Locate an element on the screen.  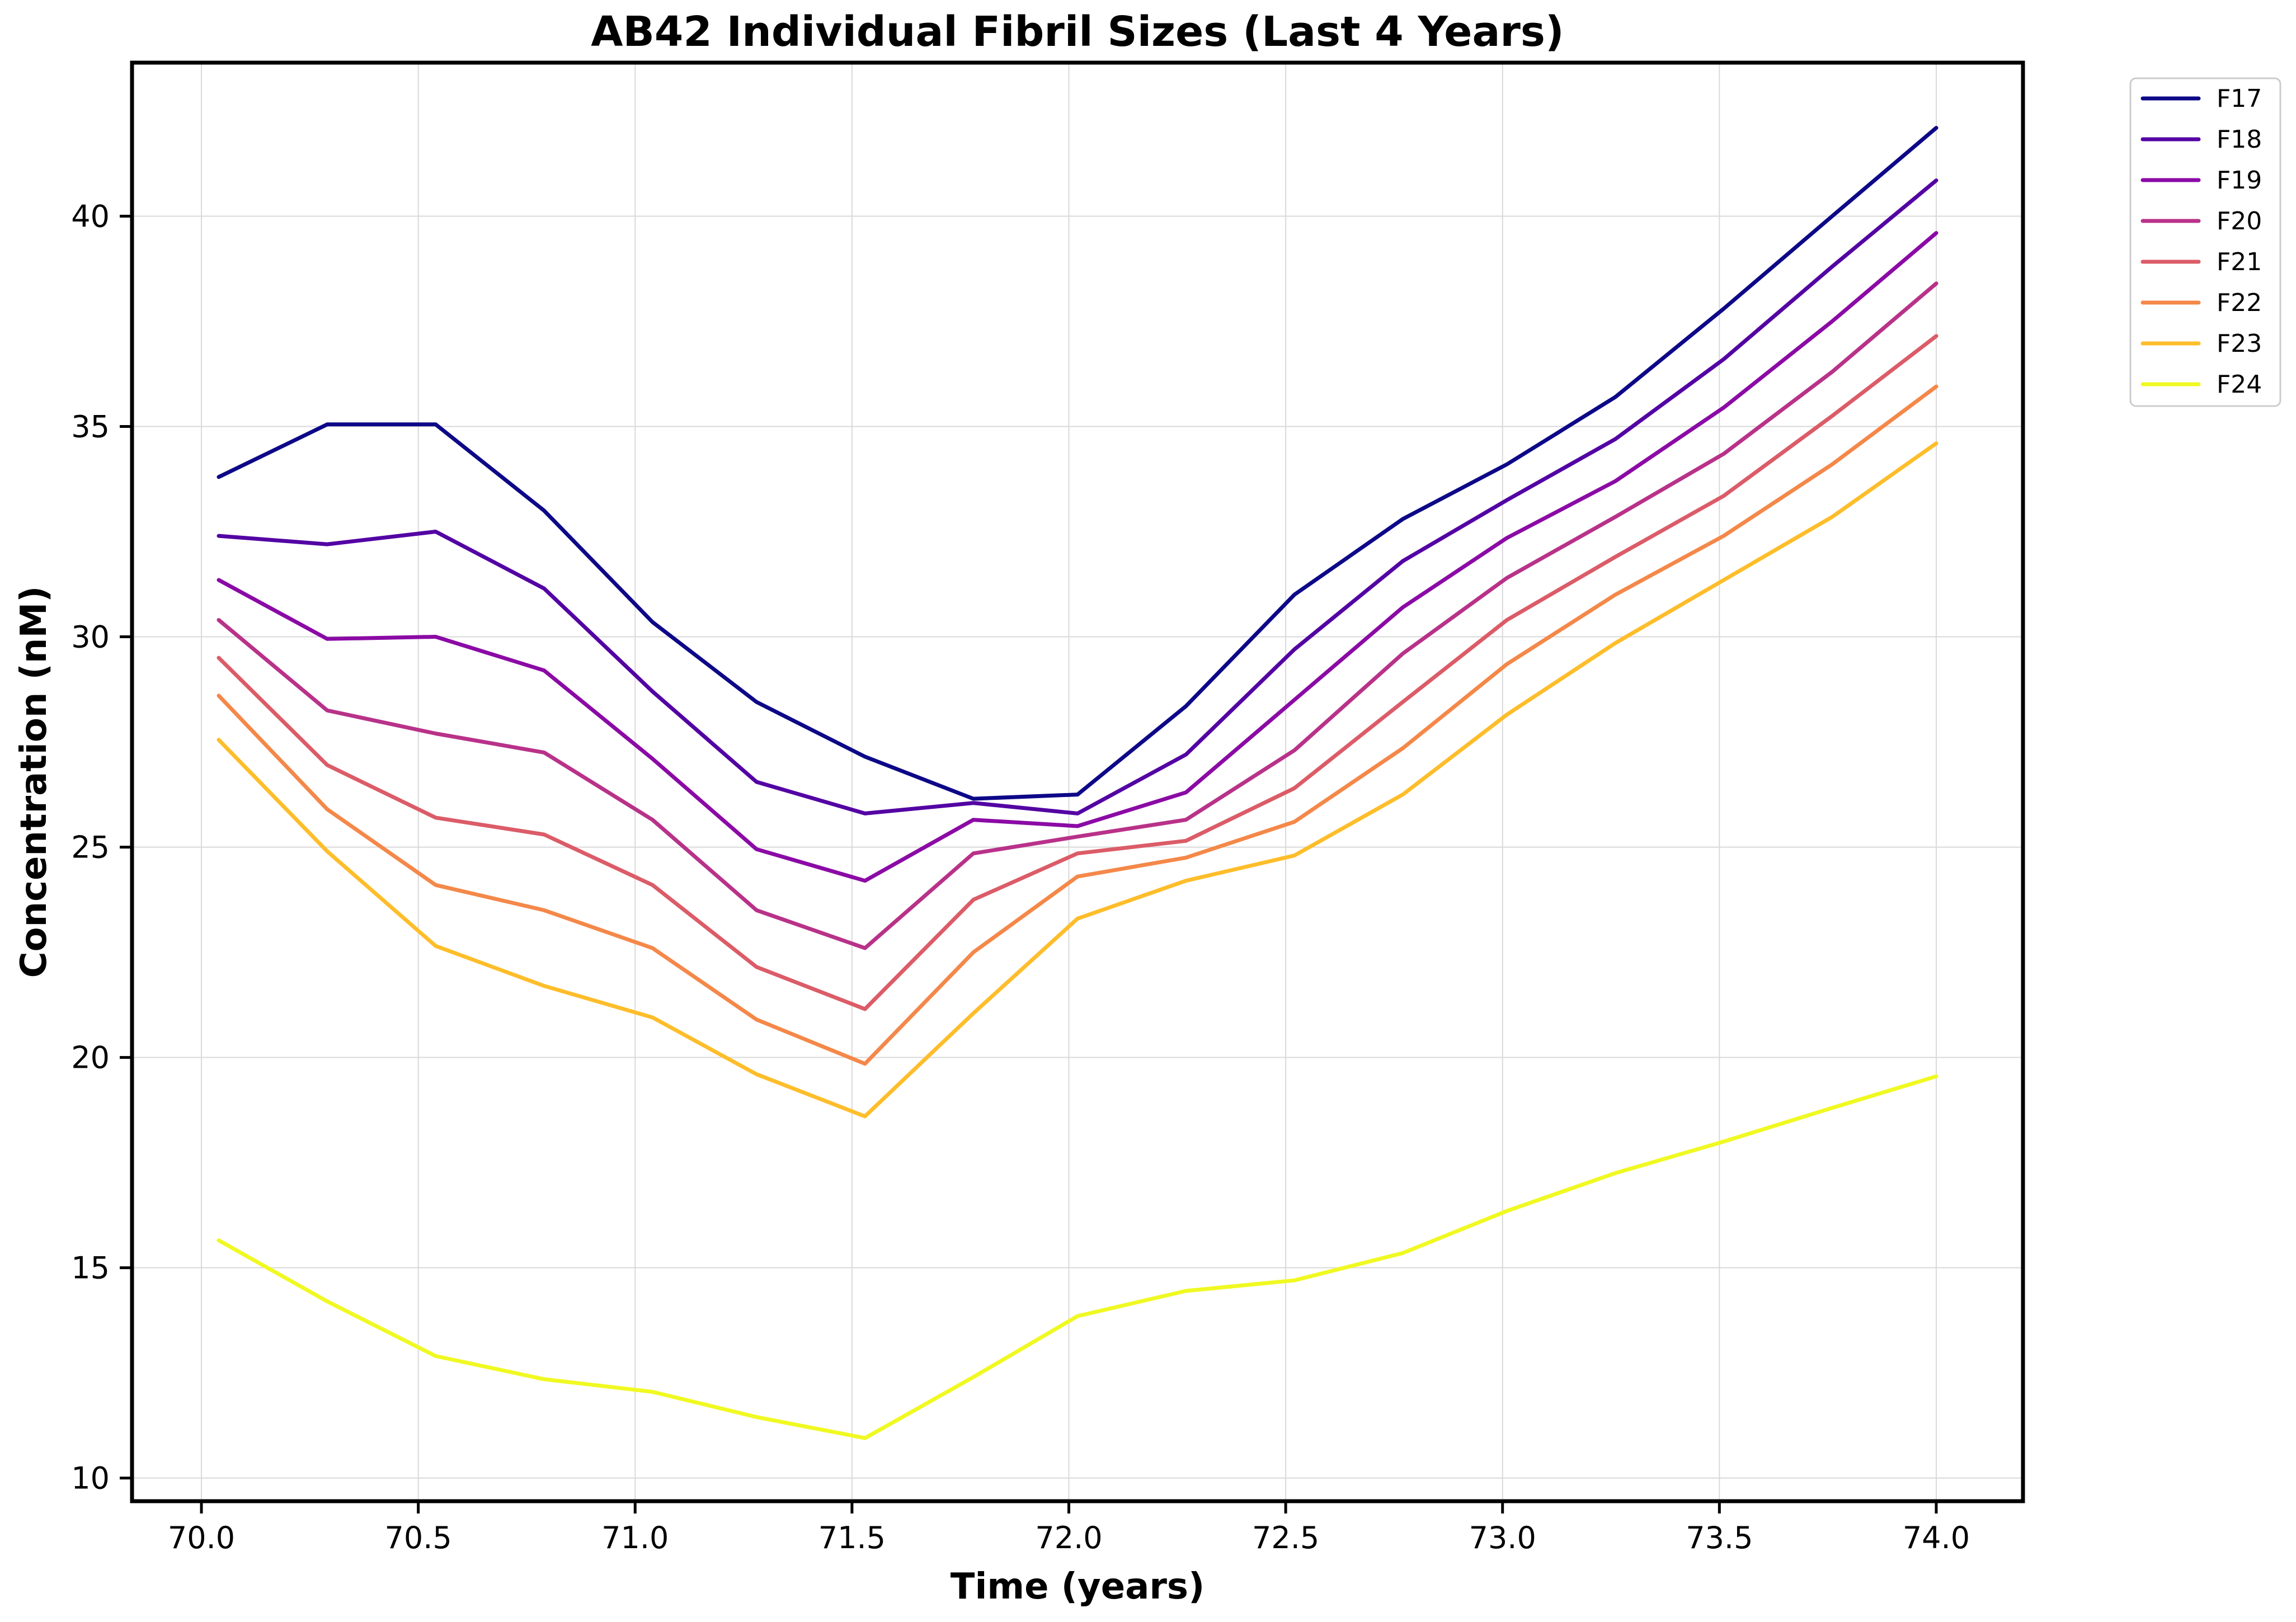
legend: F17 F18 F19 F20 F21 F22 F23 F24 is located at coordinates (2205, 242).